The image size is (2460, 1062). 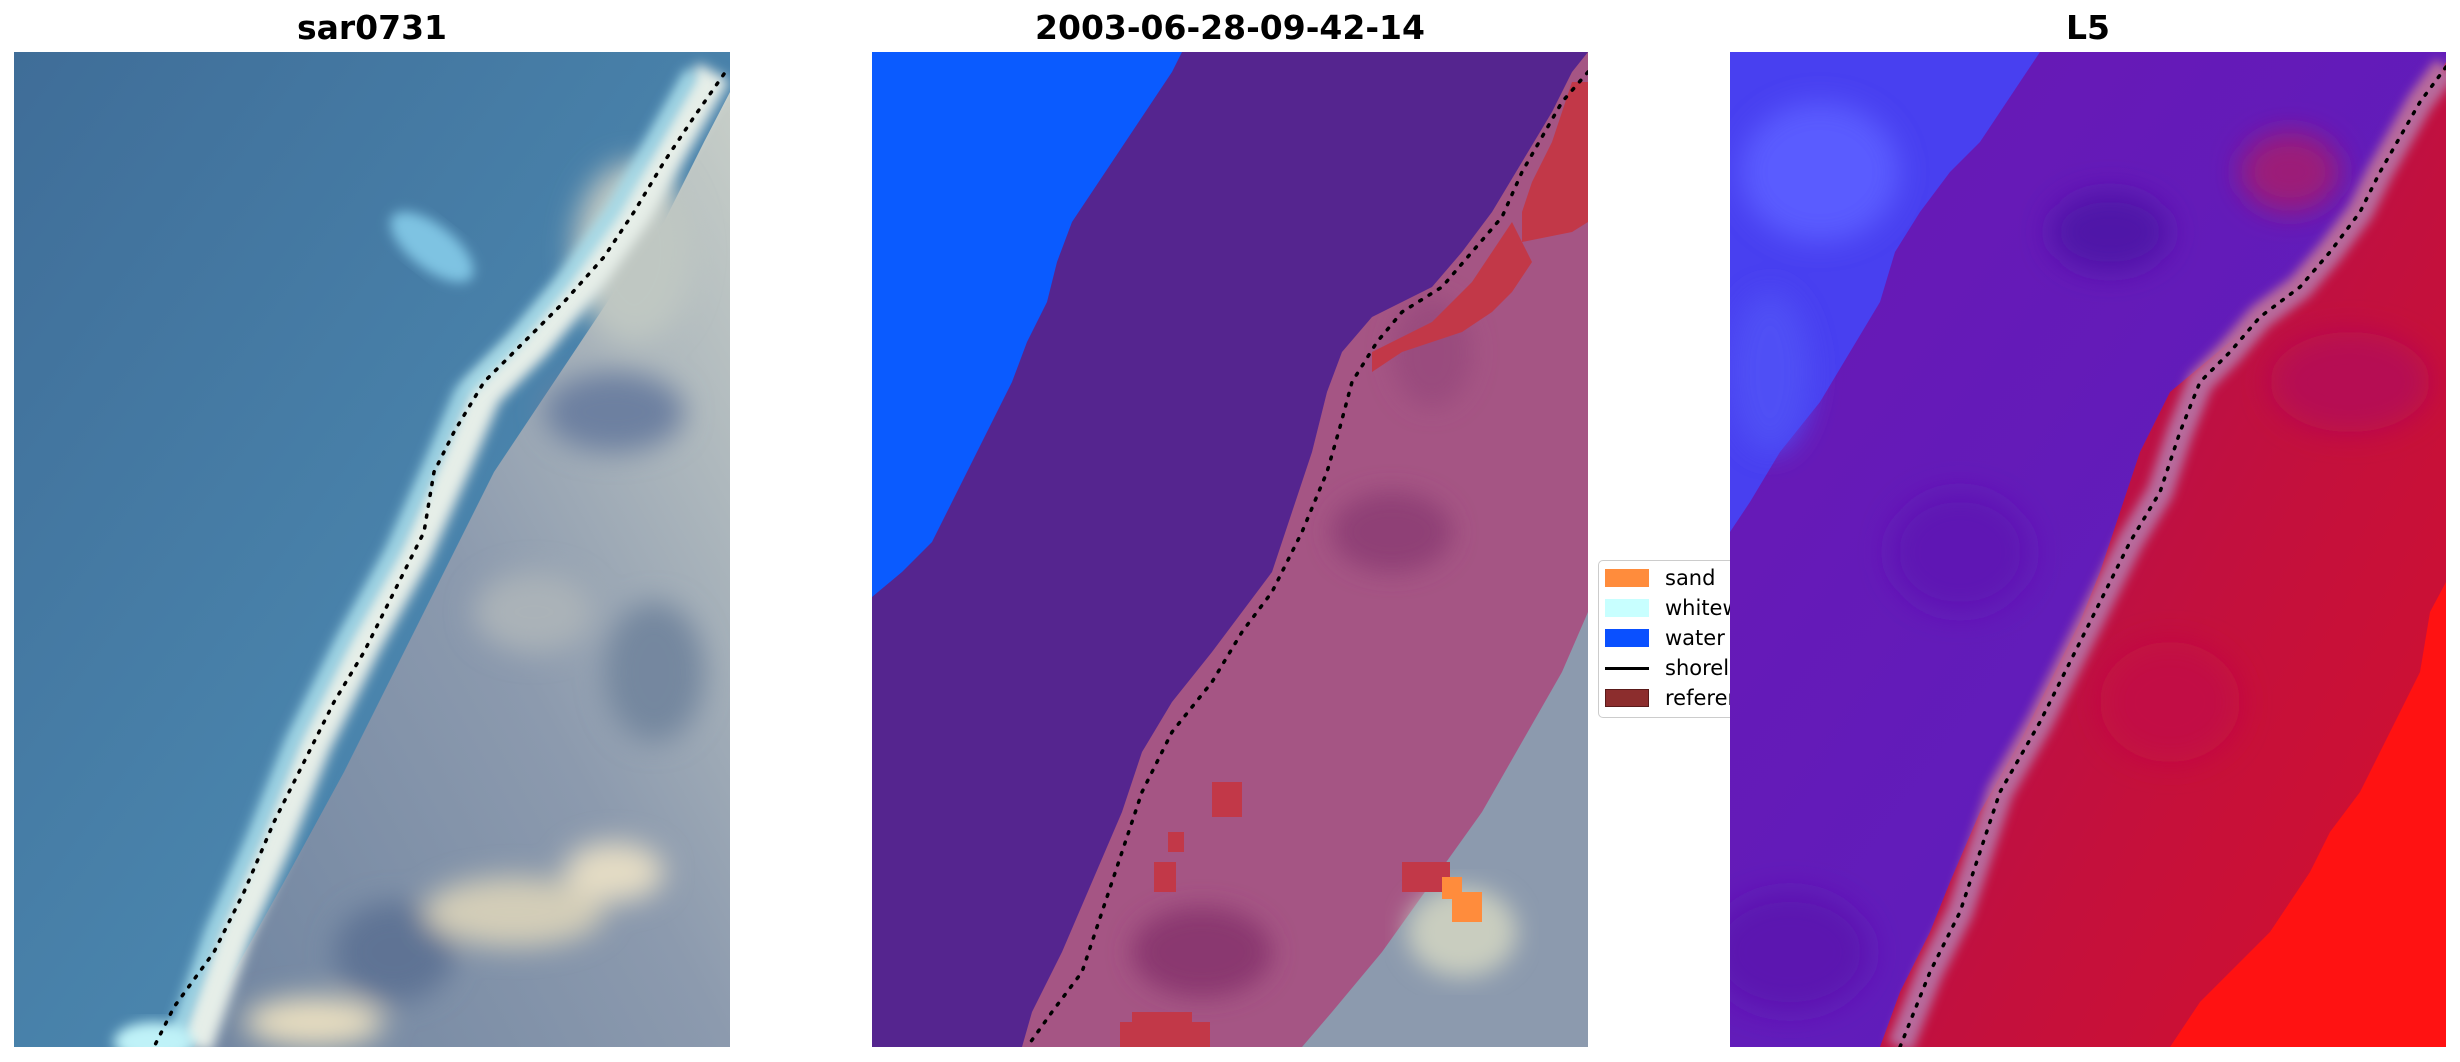 What do you see at coordinates (1627, 608) in the screenshot?
I see `legend-swatch-whitewater` at bounding box center [1627, 608].